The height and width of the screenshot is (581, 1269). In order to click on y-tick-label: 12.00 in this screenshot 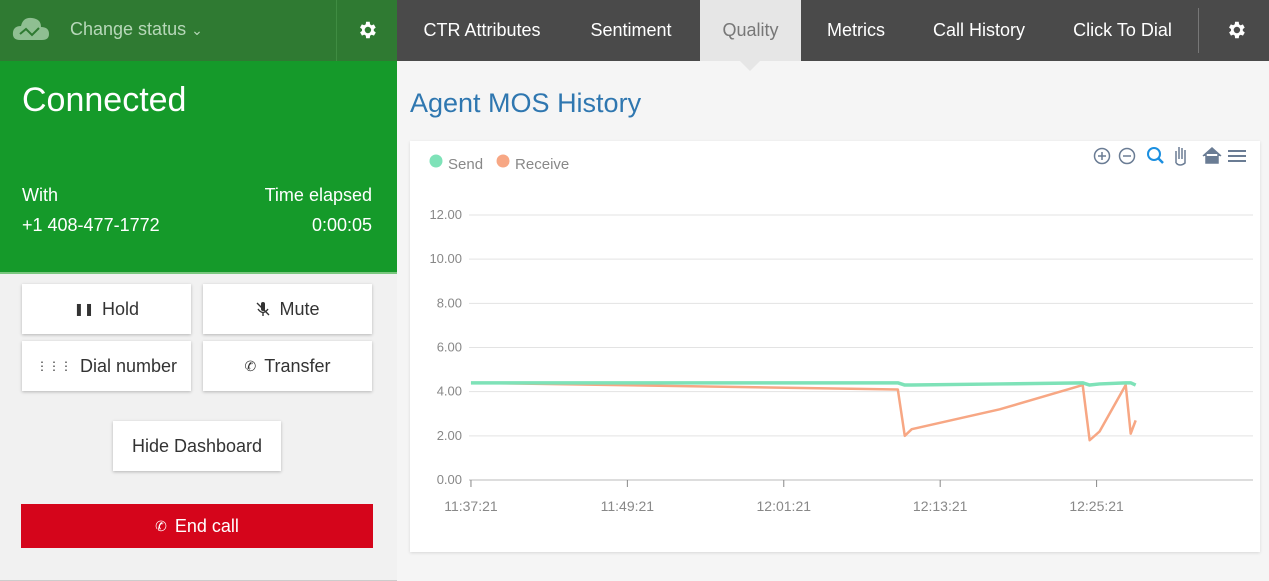, I will do `click(445, 214)`.